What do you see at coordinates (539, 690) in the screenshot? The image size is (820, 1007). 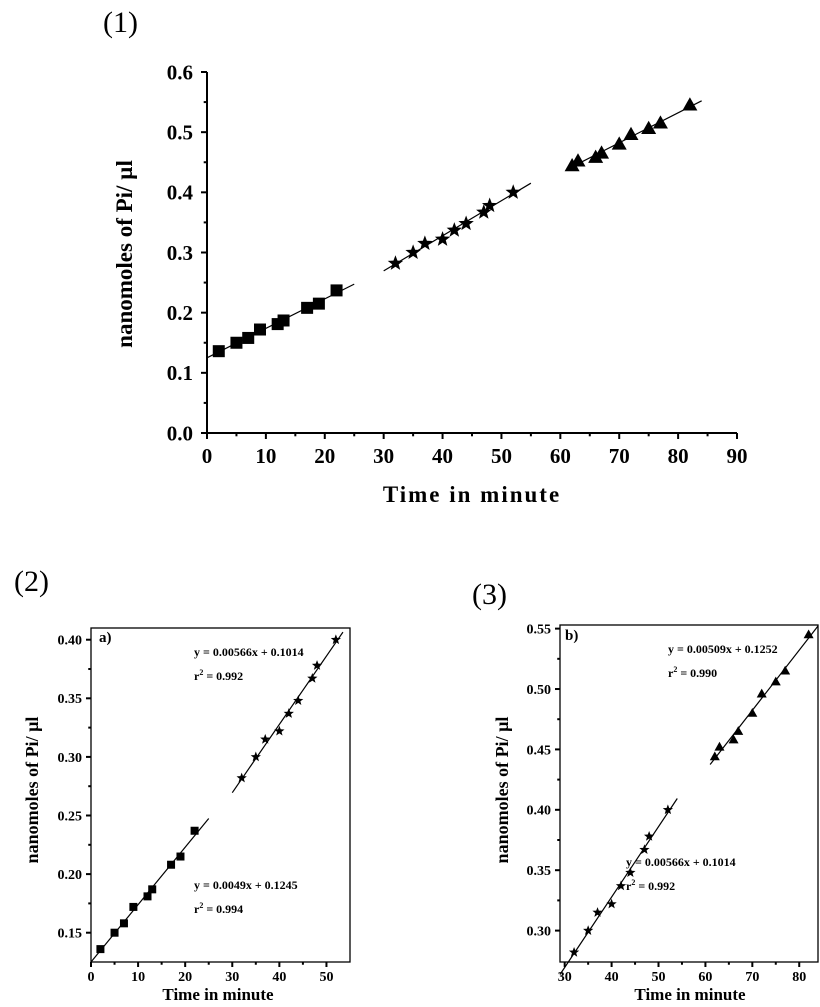 I see `c3-y-tick-label: 0.50` at bounding box center [539, 690].